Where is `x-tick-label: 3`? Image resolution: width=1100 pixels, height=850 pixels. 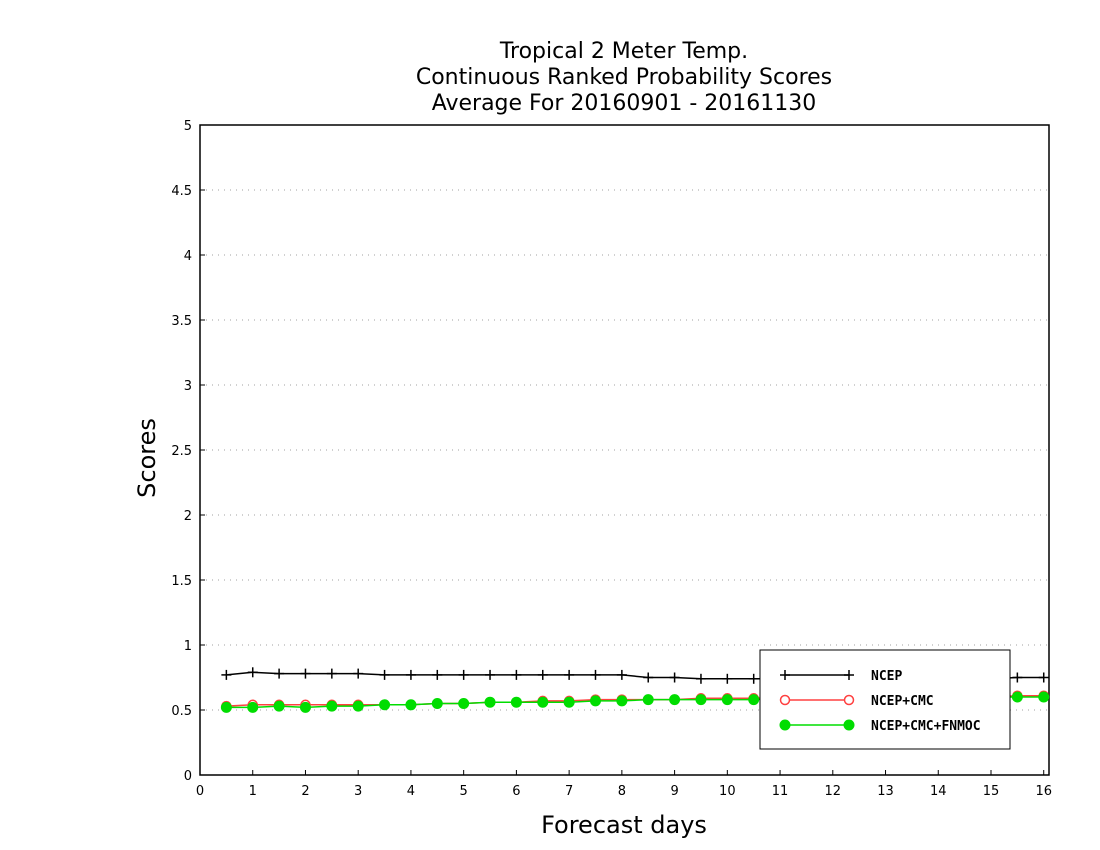
x-tick-label: 3 is located at coordinates (358, 791).